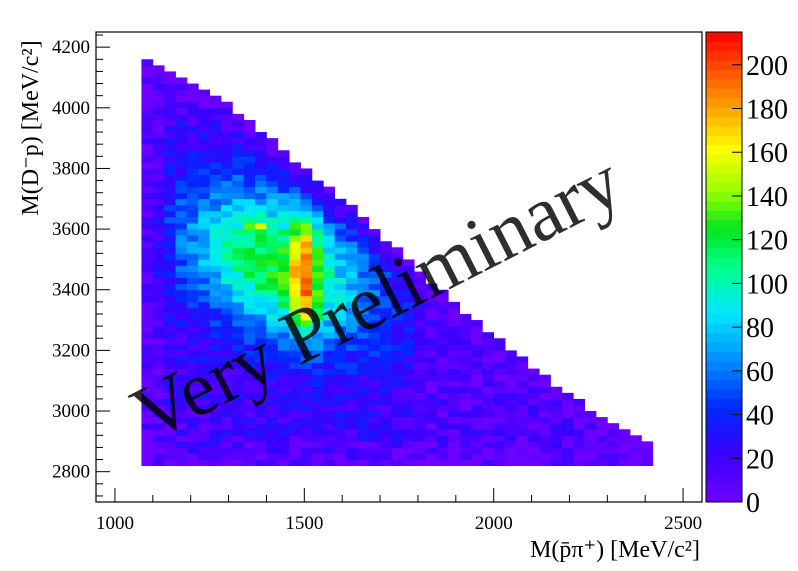  I want to click on x-axis-label: M(p̄π⁺) [MeV/c²], so click(615, 550).